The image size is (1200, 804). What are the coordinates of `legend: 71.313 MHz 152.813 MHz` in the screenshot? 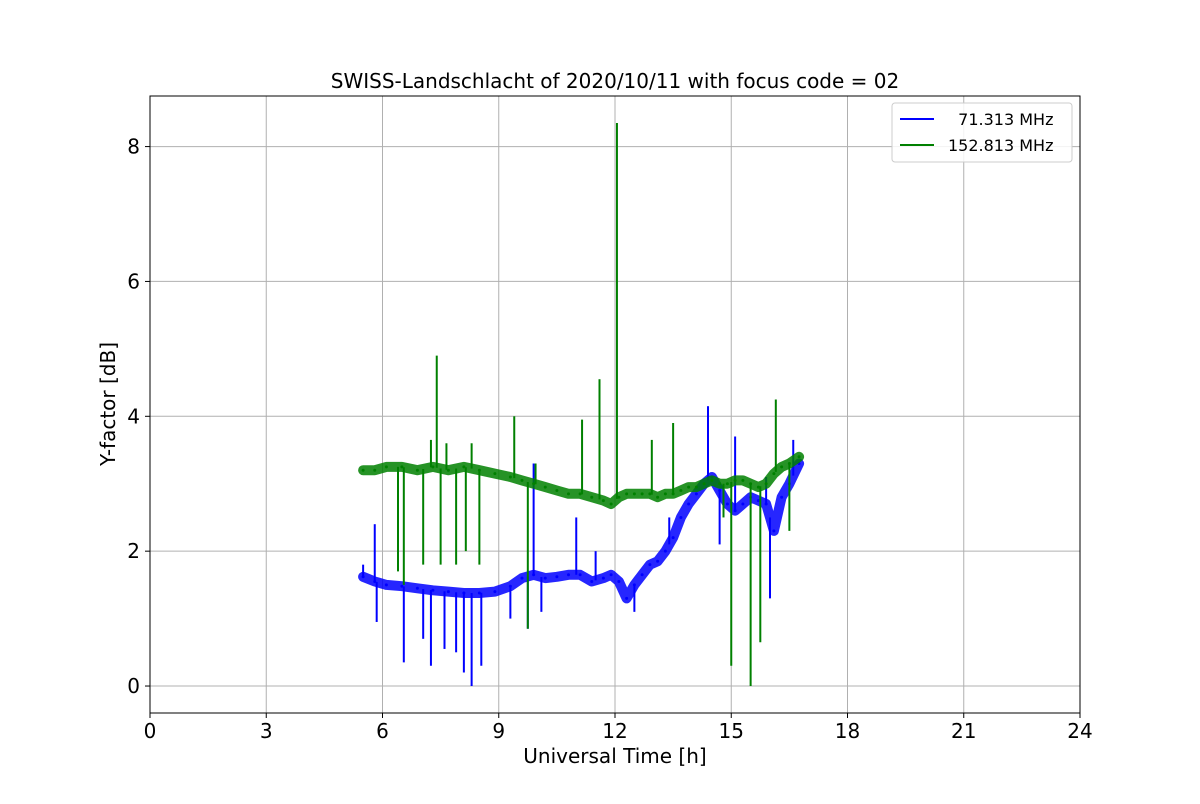 It's located at (982, 132).